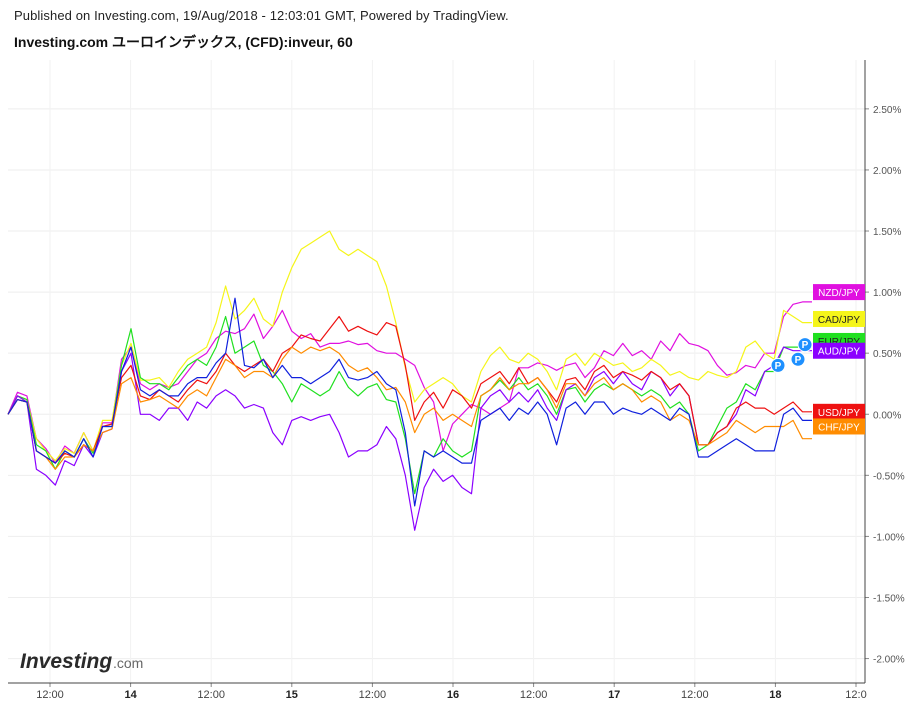 The height and width of the screenshot is (708, 920). I want to click on tag-label: AUD/JPY, so click(839, 352).